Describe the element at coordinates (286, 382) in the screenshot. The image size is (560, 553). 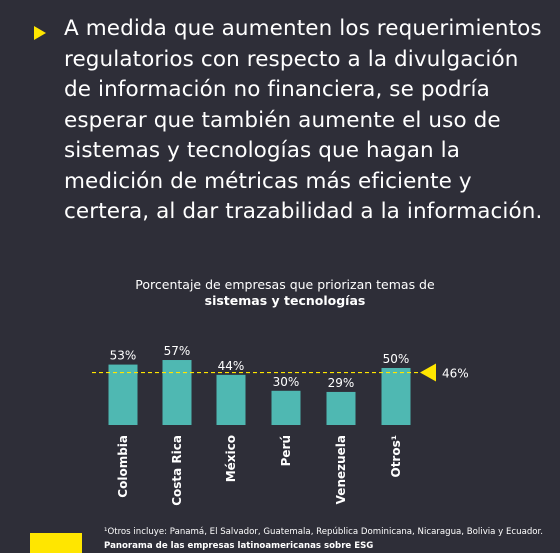
I see `data-label-3: 30%` at that location.